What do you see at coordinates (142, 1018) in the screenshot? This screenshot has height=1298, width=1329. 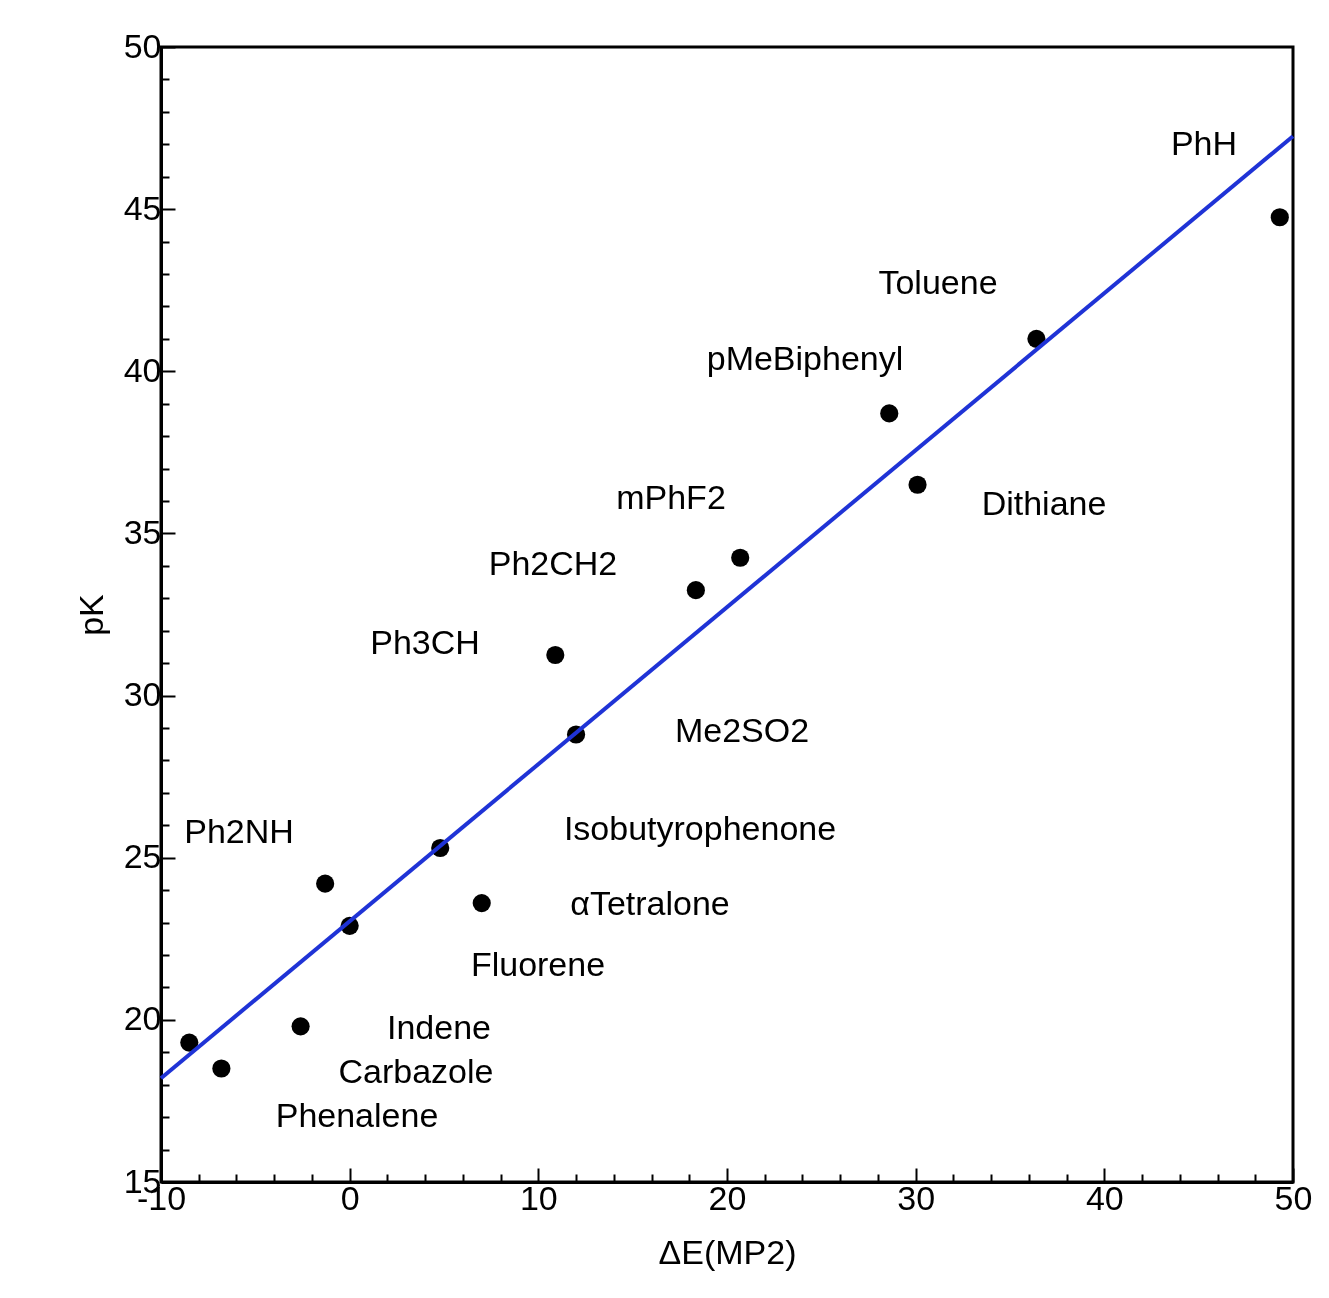 I see `y-tick-label: 20` at bounding box center [142, 1018].